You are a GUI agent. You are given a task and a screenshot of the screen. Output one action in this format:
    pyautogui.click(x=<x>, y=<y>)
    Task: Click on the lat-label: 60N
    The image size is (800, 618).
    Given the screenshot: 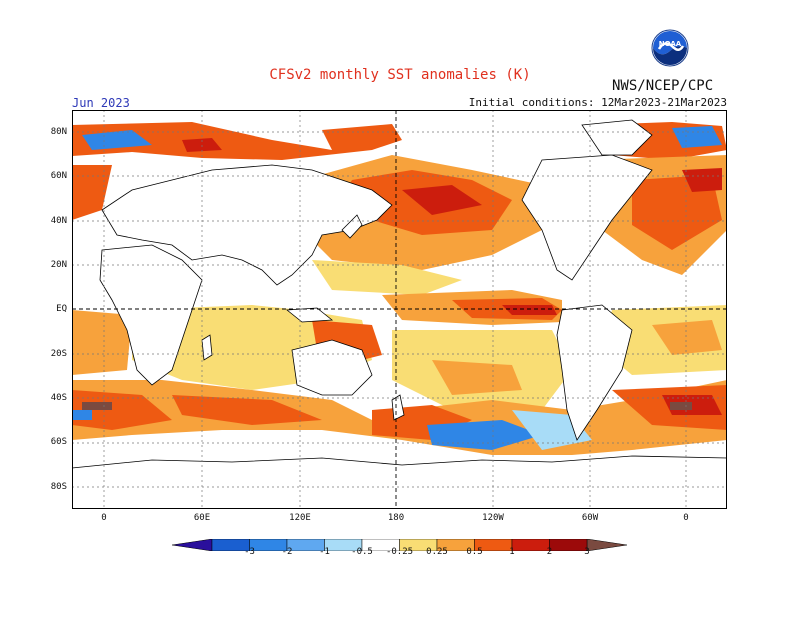 What is the action you would take?
    pyautogui.click(x=58, y=176)
    